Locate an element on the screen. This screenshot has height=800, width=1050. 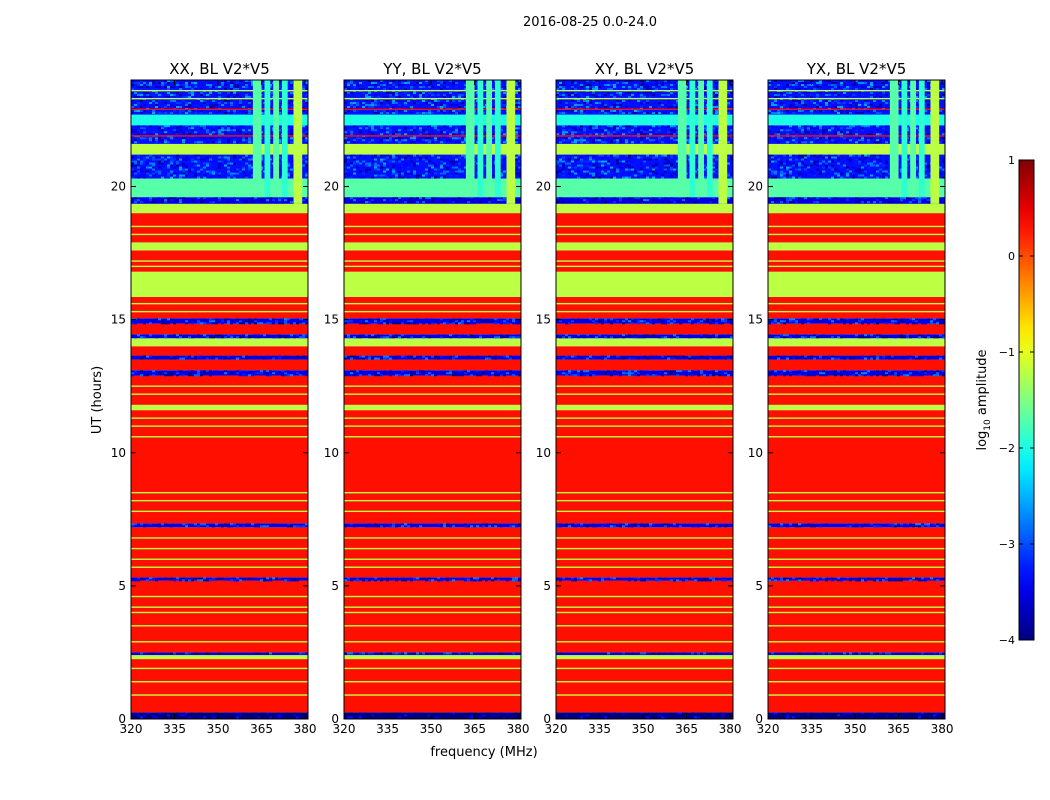
heatmap-line is located at coordinates (432, 548).